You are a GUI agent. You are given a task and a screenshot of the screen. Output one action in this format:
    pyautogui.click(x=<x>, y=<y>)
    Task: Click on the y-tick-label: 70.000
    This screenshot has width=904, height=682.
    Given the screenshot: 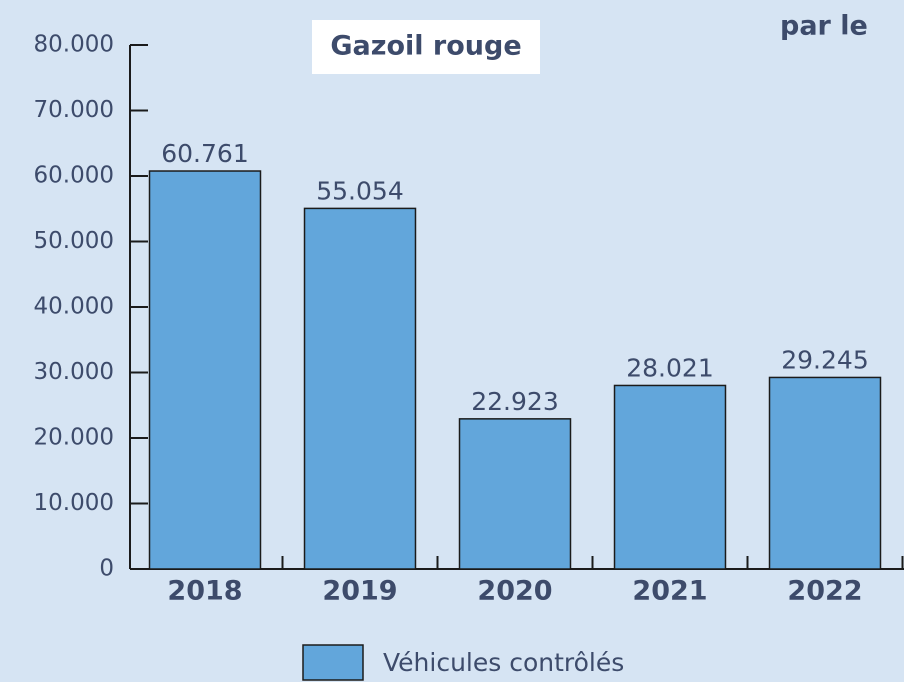 What is the action you would take?
    pyautogui.click(x=74, y=110)
    